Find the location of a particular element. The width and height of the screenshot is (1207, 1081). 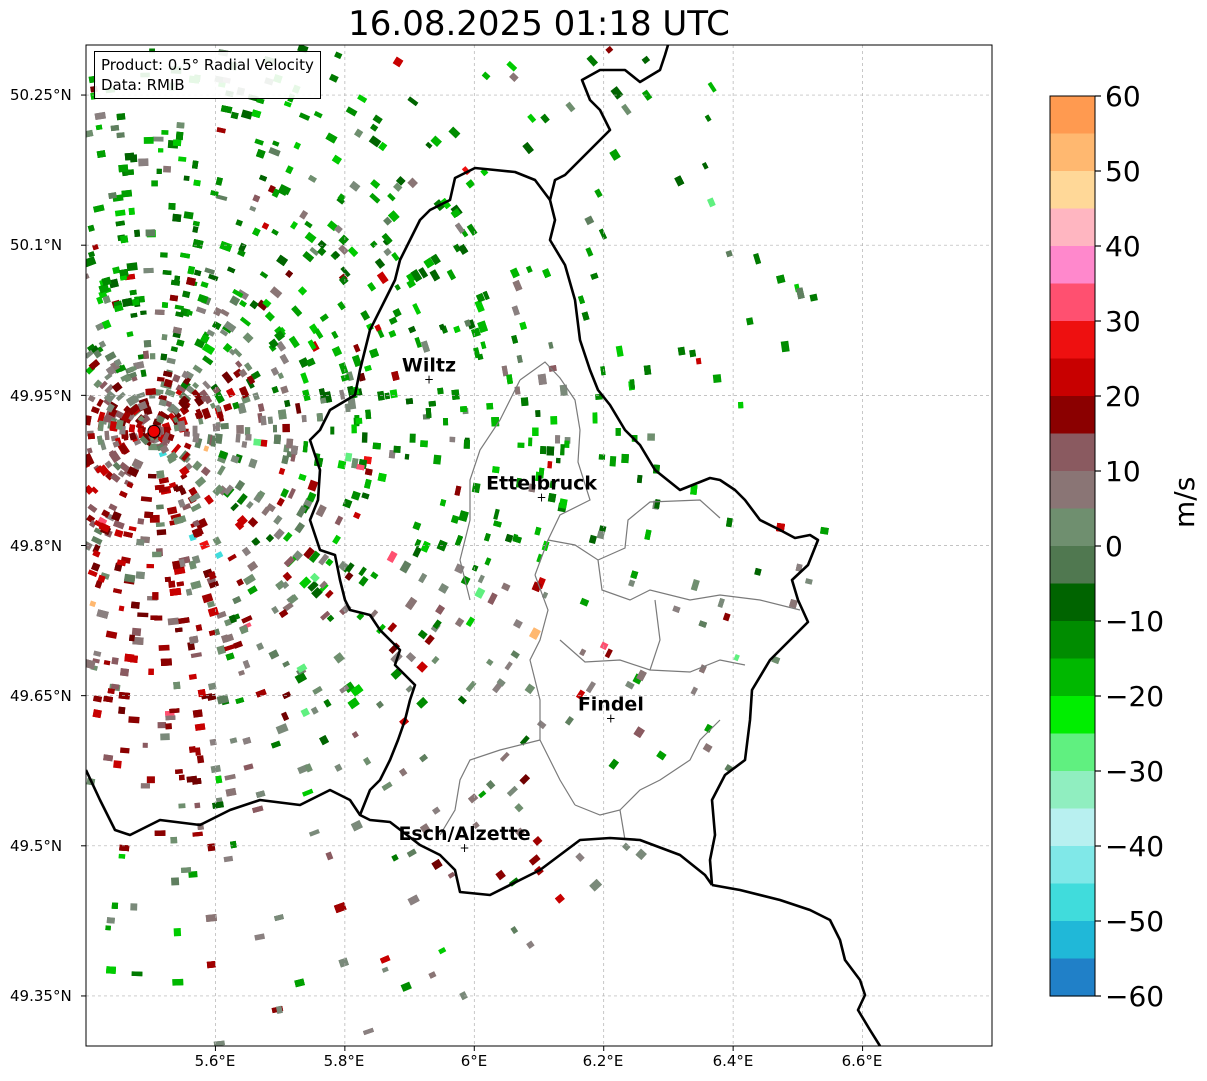

colorbar-label-60: 60 is located at coordinates (1123, 96).